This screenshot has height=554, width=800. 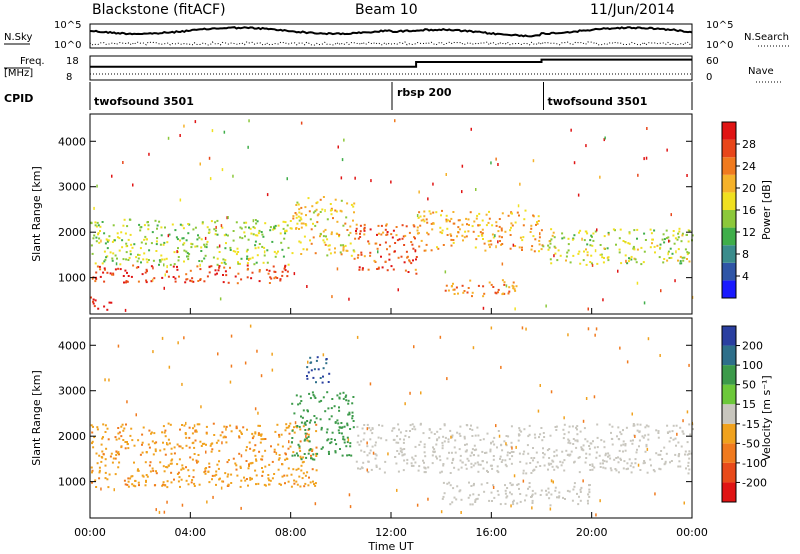 I want to click on noise-sky-line, so click(x=391, y=32).